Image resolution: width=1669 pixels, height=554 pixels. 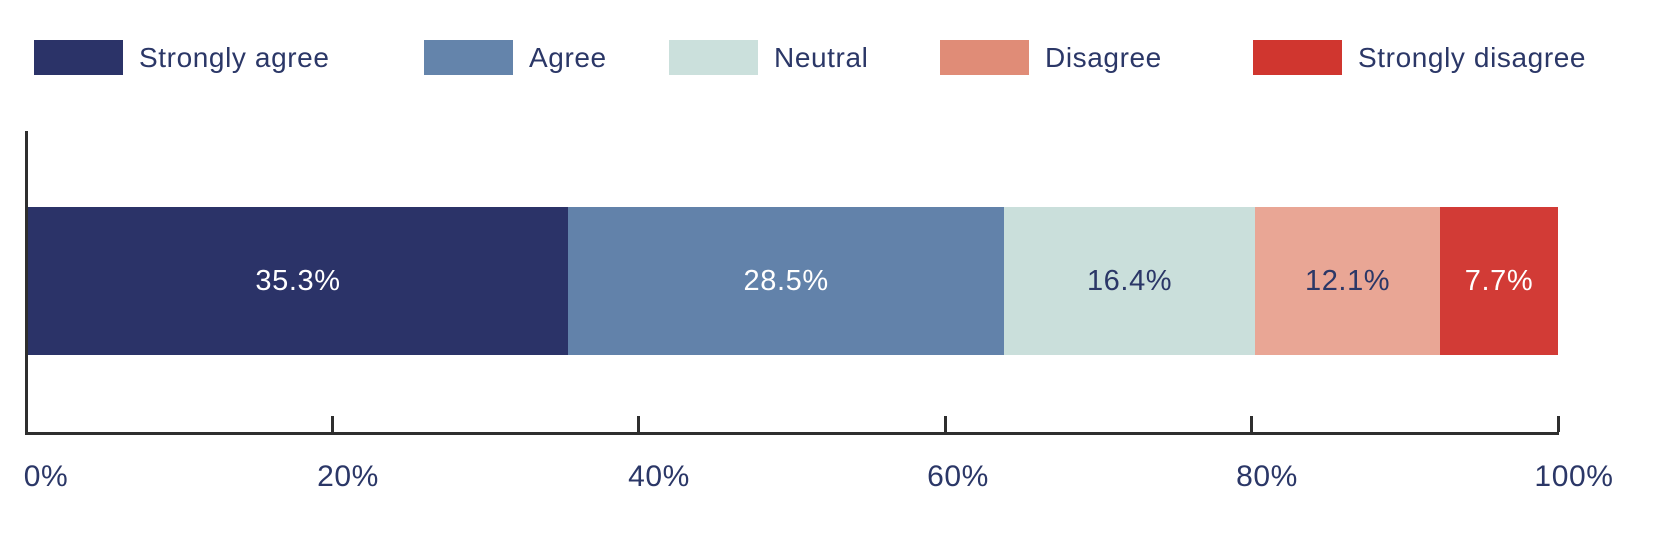 I want to click on x-axis-line, so click(x=792, y=433).